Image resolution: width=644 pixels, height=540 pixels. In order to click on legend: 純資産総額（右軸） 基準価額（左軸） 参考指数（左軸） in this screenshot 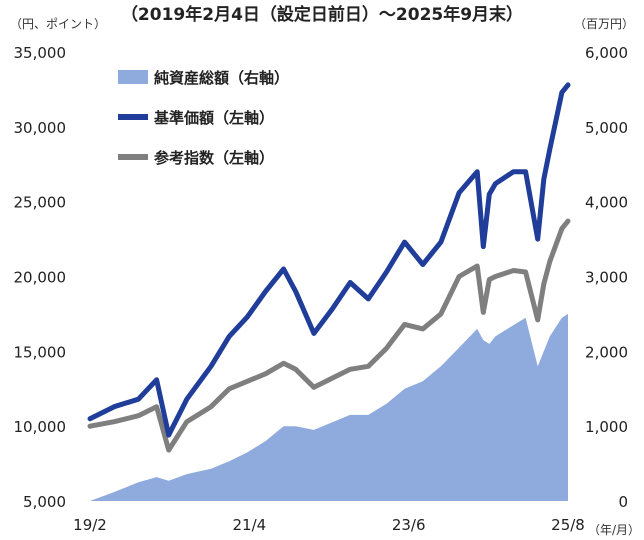, I will do `click(203, 118)`.